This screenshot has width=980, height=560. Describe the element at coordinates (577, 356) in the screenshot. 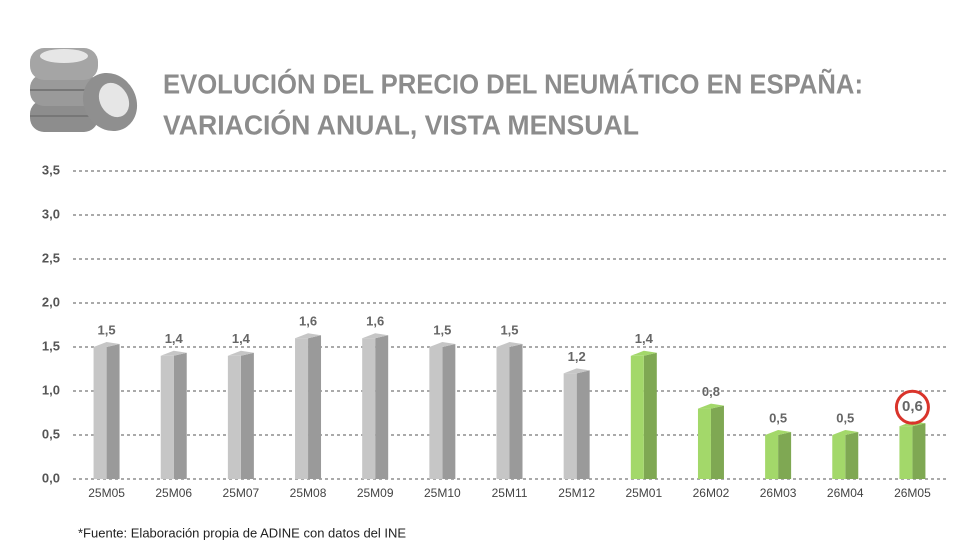

I see `value-label: 1,2` at that location.